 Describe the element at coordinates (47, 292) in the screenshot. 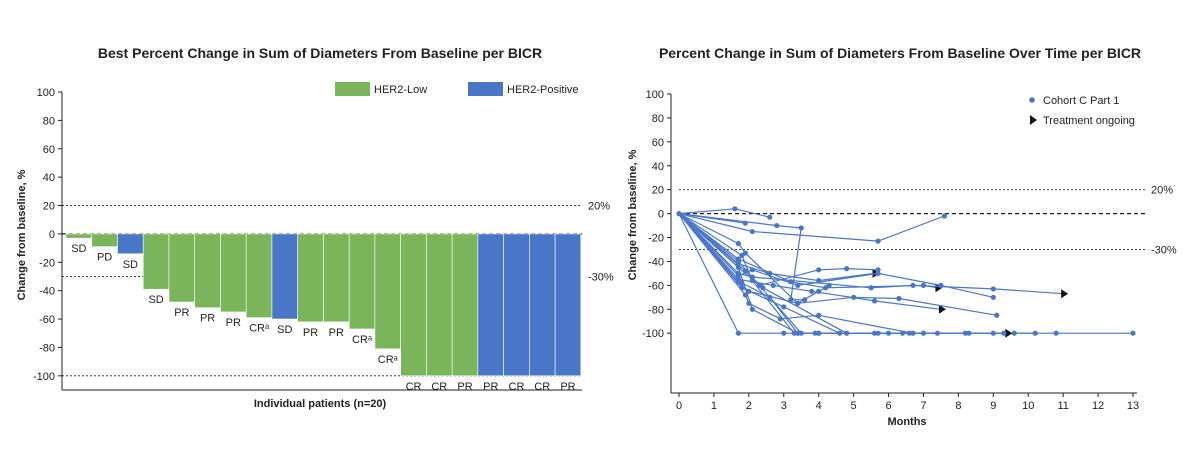

I see `waterfall-y-tick-label: -40` at that location.